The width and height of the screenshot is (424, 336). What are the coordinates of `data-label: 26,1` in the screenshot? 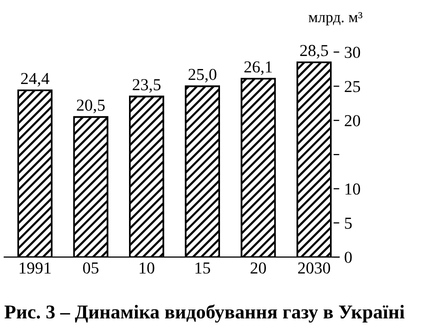 It's located at (258, 68).